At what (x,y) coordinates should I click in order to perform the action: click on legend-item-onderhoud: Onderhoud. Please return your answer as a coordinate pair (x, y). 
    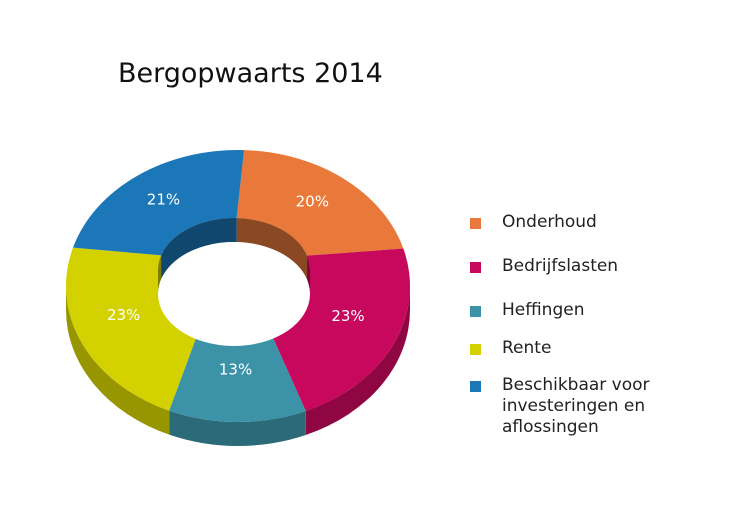
    Looking at the image, I should click on (590, 222).